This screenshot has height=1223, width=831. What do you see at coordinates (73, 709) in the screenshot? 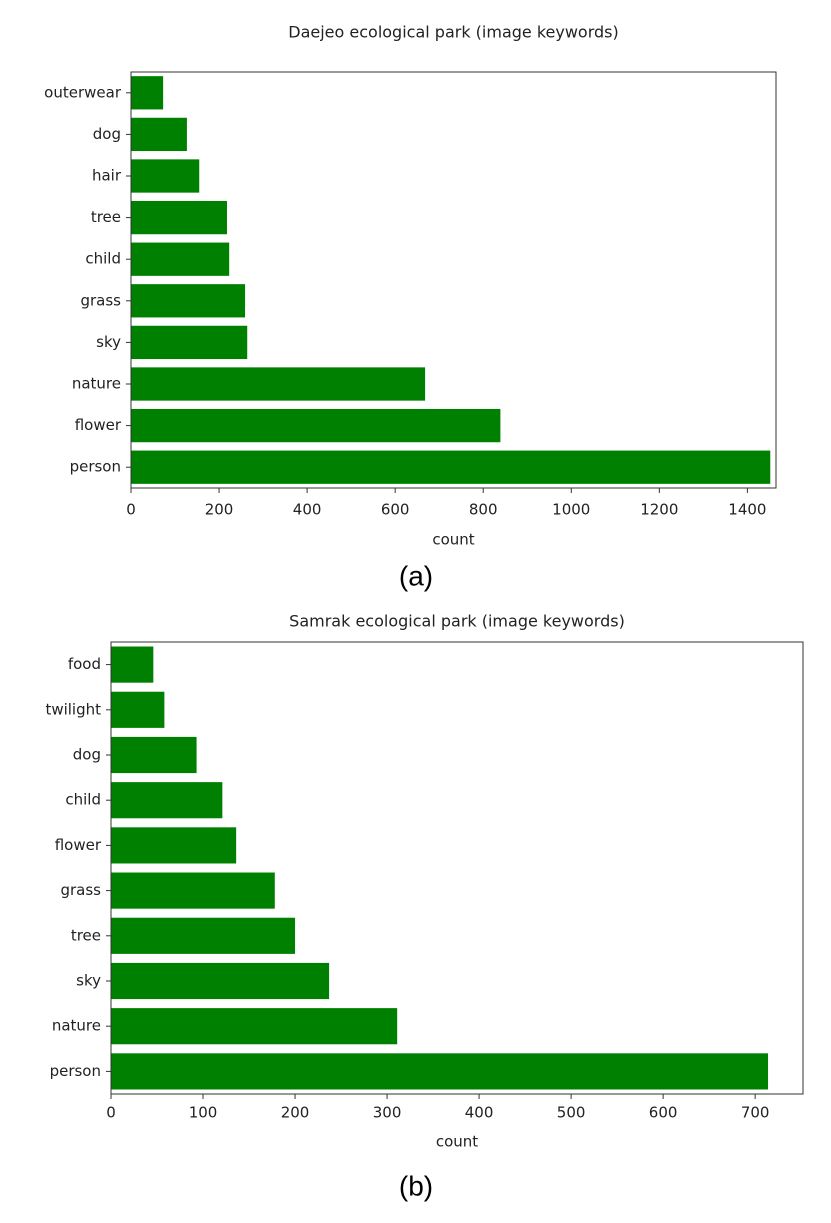
I see `y-tick-label: twilight` at bounding box center [73, 709].